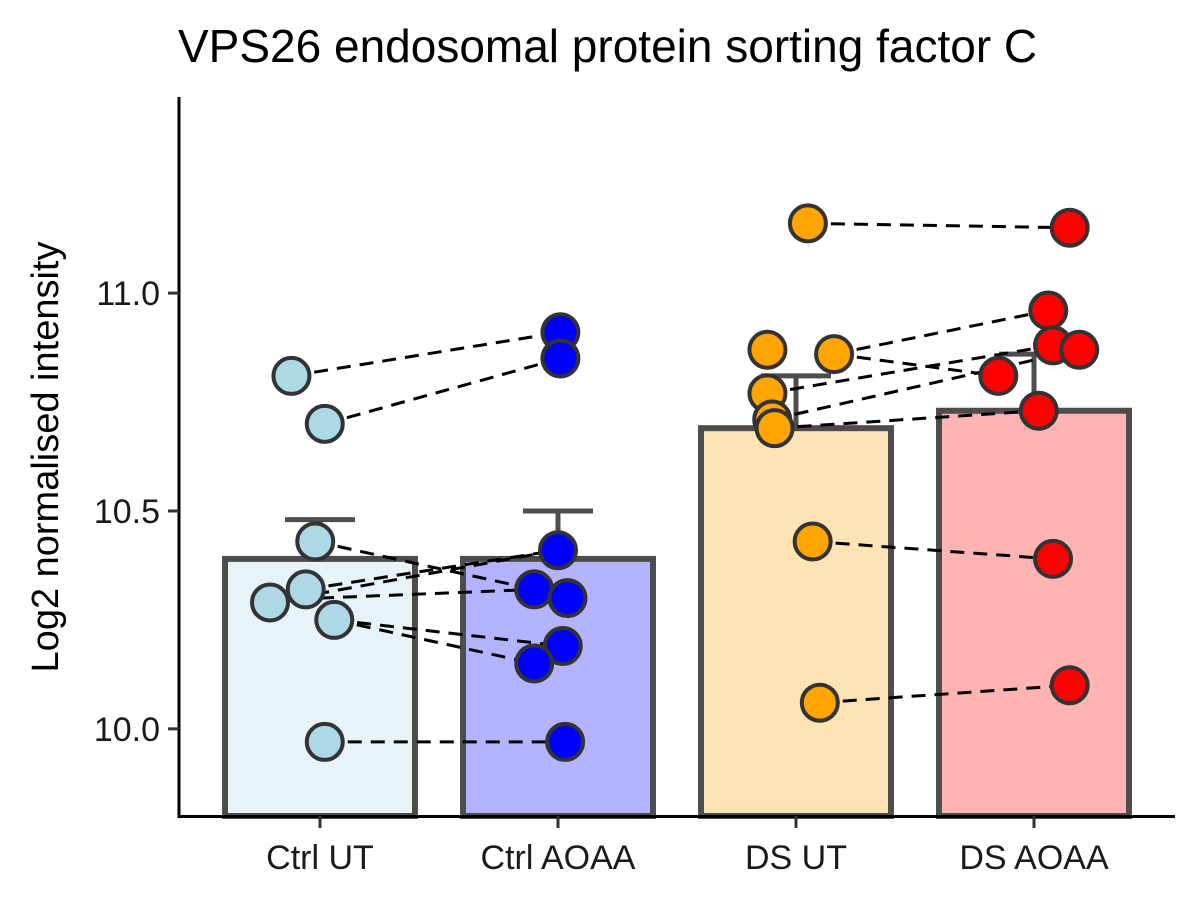 This screenshot has height=900, width=1200. What do you see at coordinates (558, 858) in the screenshot?
I see `x-tick-label-1: Ctrl AOAA` at bounding box center [558, 858].